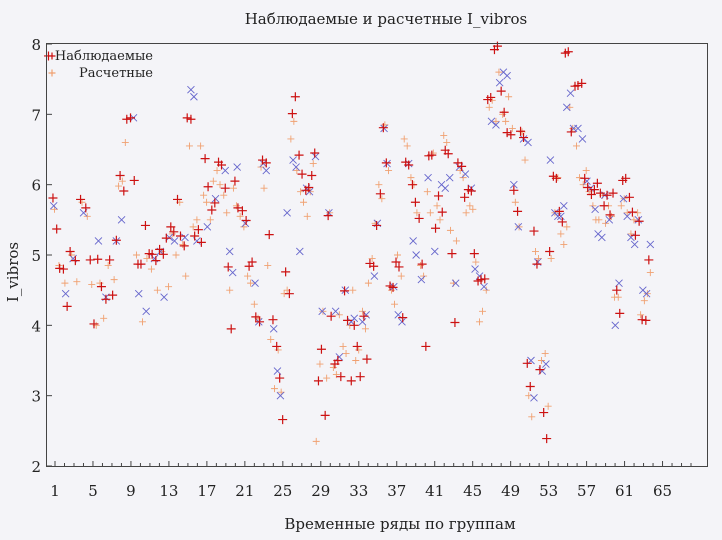 The height and width of the screenshot is (540, 722). Describe the element at coordinates (36, 186) in the screenshot. I see `y-tick-label-6: 6` at that location.